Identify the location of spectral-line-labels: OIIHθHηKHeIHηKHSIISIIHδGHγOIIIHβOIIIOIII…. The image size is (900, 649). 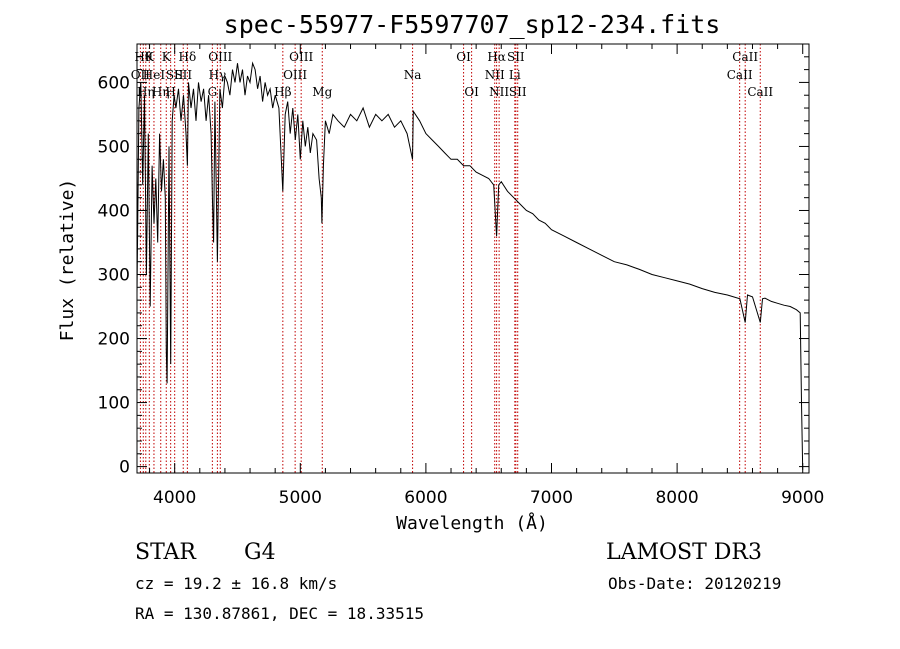
(452, 74).